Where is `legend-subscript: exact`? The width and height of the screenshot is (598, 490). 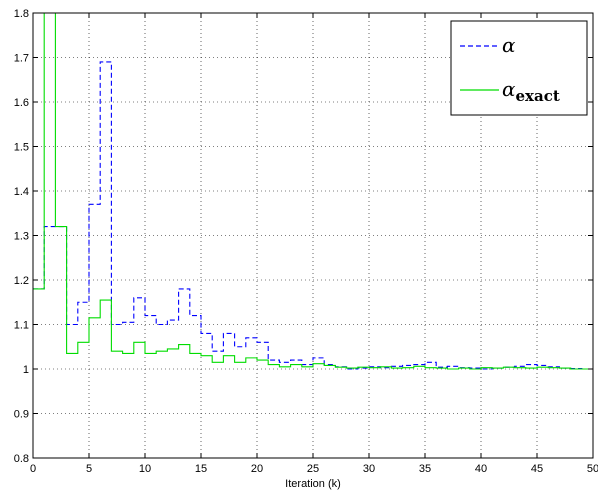 legend-subscript: exact is located at coordinates (538, 96).